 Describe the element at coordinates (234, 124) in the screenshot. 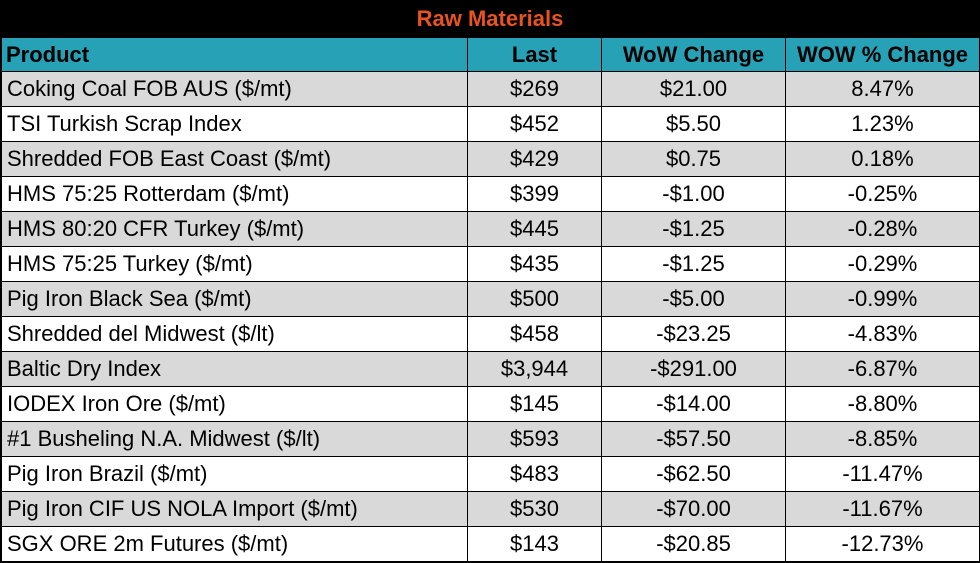

I see `cell-product: TSI Turkish Scrap Index` at that location.